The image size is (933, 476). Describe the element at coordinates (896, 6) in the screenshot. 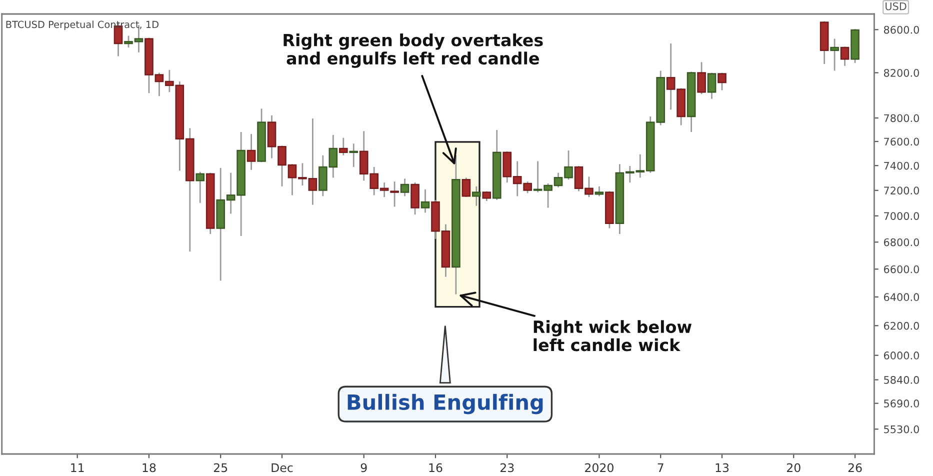

I see `y-axis-title: USD` at that location.